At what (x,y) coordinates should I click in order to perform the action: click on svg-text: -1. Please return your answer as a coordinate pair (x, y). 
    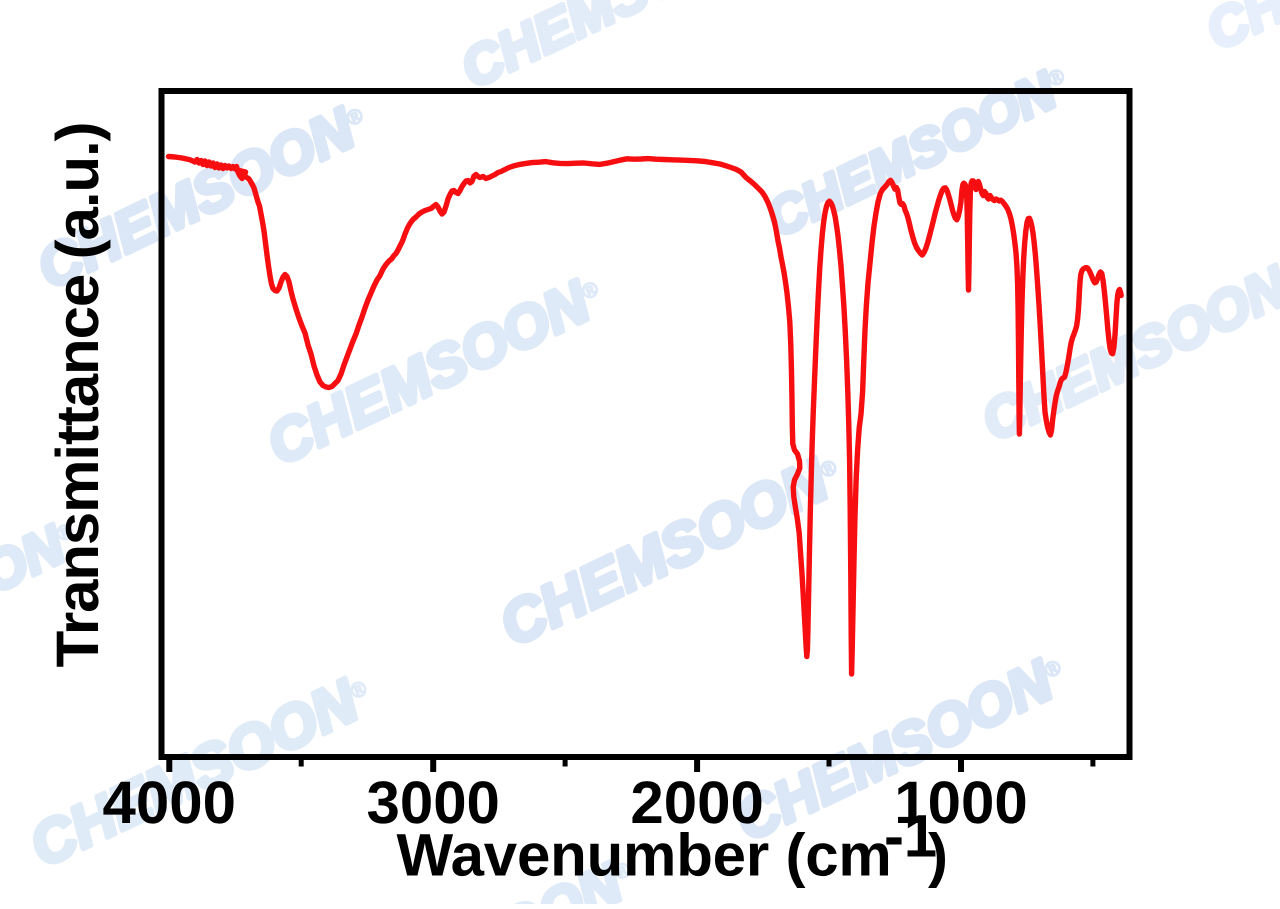
    Looking at the image, I should click on (910, 836).